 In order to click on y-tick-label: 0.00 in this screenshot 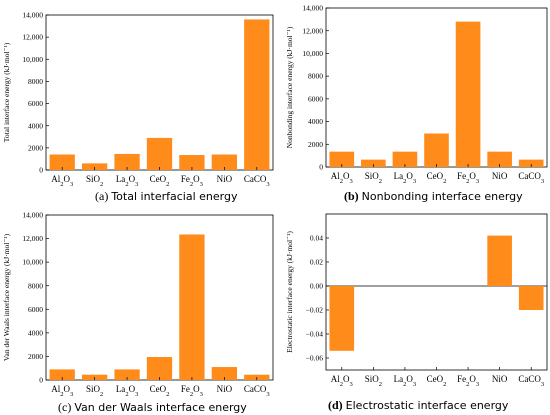, I will do `click(316, 286)`.